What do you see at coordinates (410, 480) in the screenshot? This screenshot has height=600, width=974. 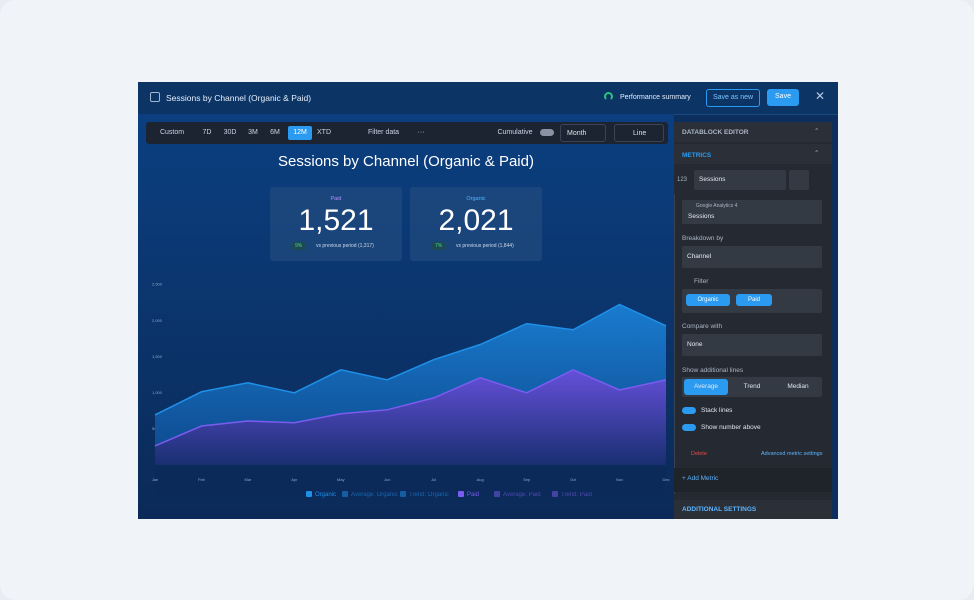 I see `plot-fade` at bounding box center [410, 480].